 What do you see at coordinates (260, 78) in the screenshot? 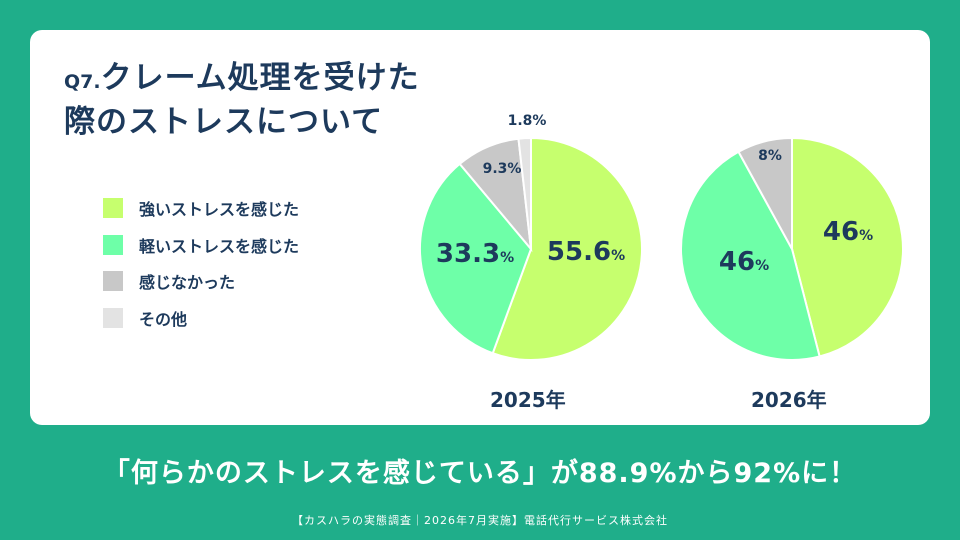
I see `title-line-1: クレーム処理を受けた` at bounding box center [260, 78].